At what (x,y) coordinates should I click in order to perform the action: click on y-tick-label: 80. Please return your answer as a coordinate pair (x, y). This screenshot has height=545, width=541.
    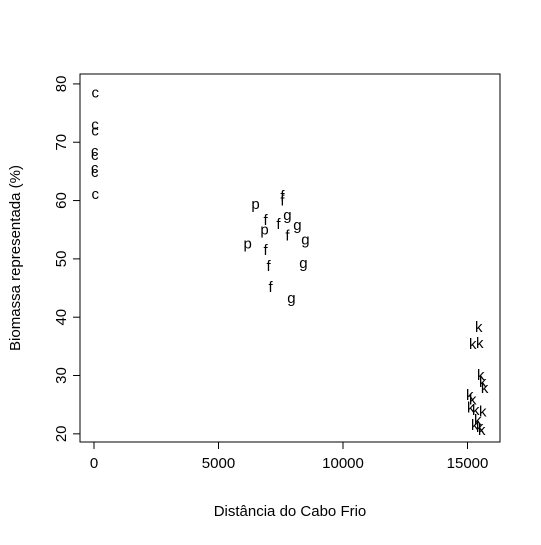
    Looking at the image, I should click on (61, 84).